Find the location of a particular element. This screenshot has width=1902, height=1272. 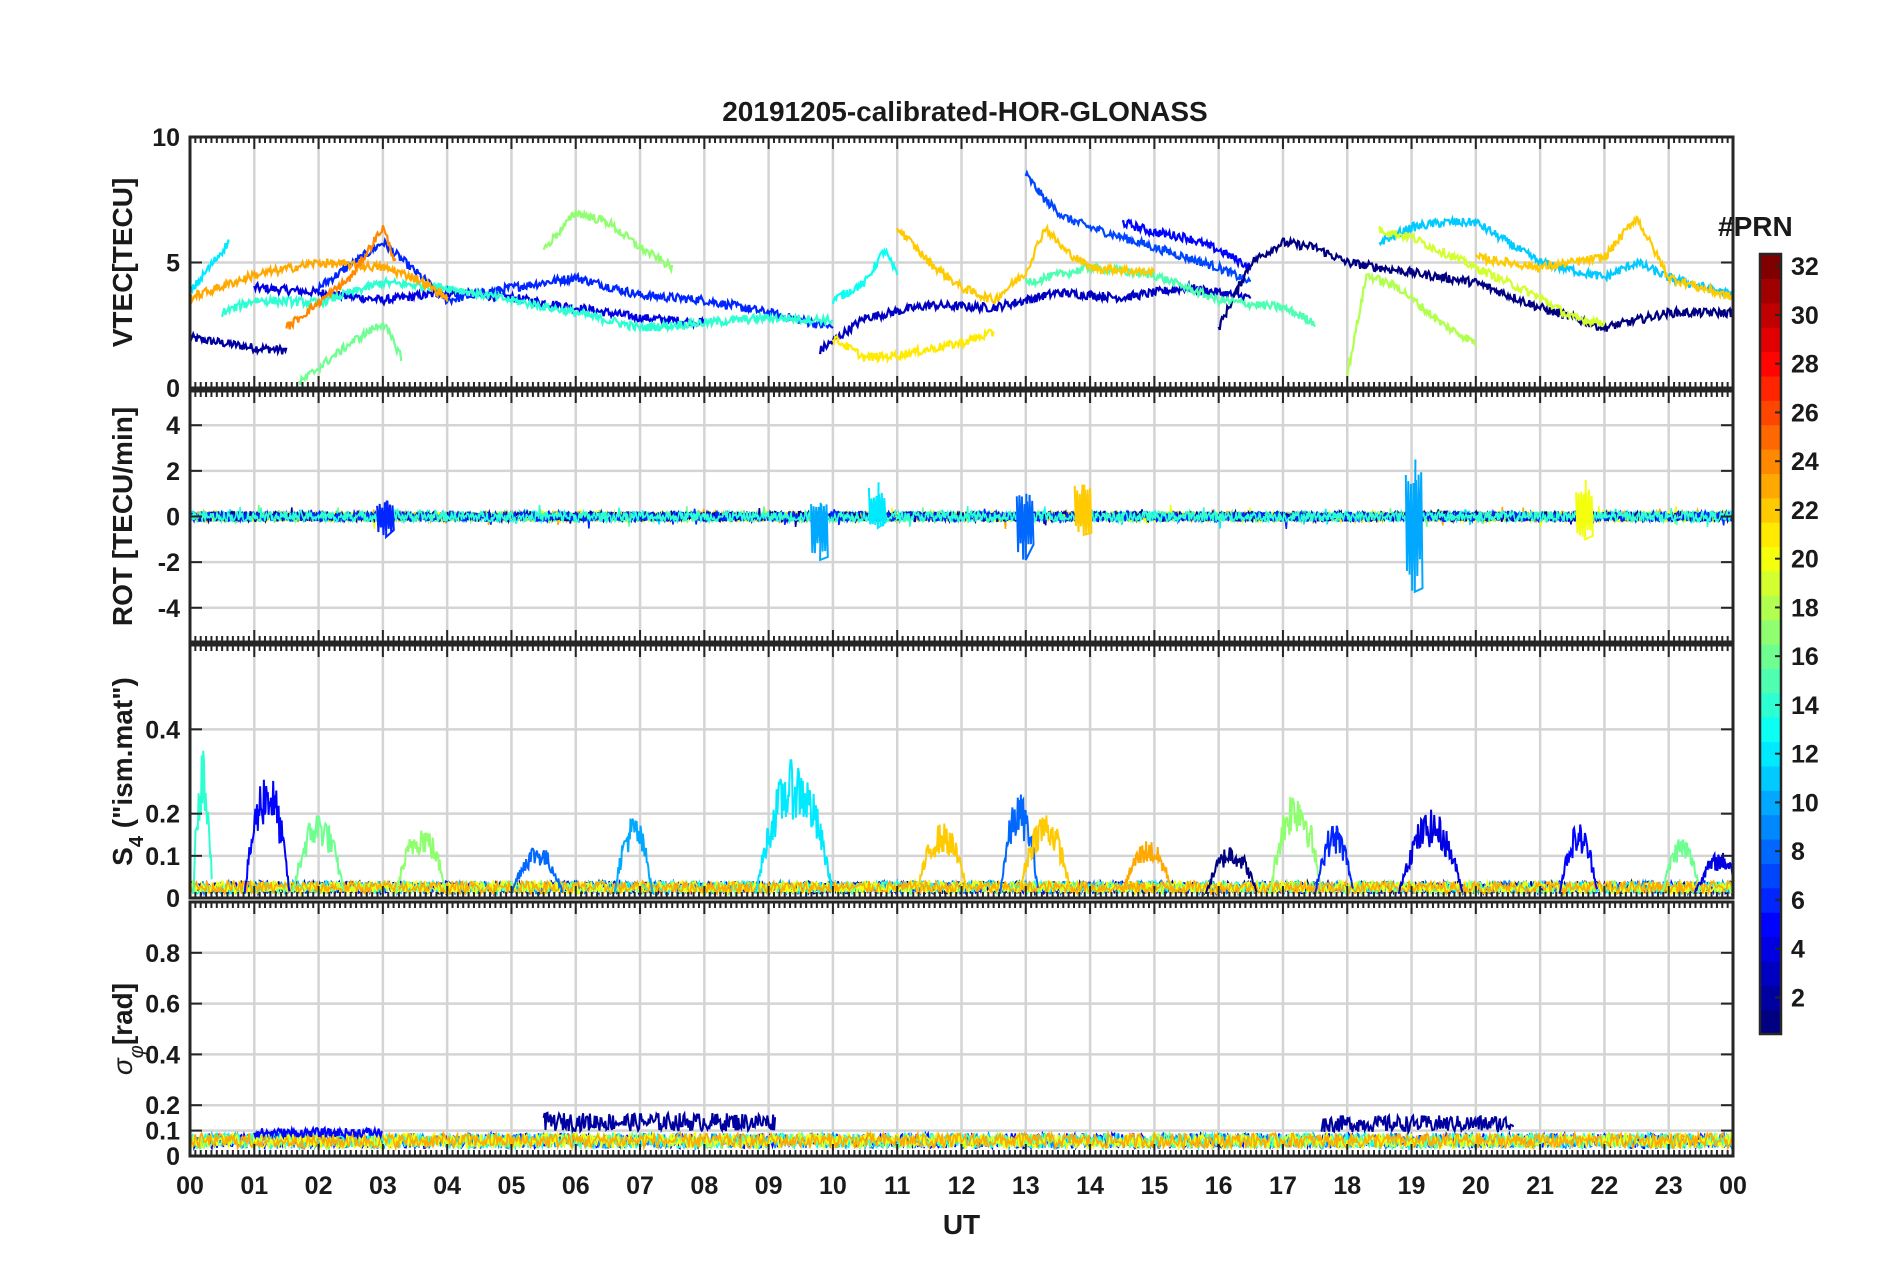

colorbar-tick-label: 22 is located at coordinates (1805, 511).